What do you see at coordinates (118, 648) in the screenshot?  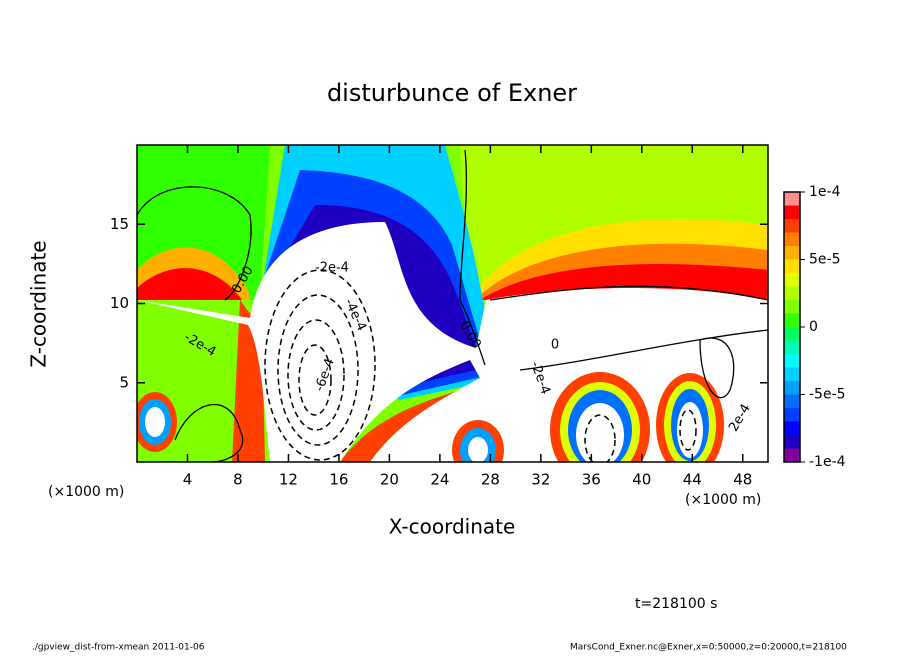 I see `footer-left: ./gpview_dist-from-xmean 2011-01-06` at bounding box center [118, 648].